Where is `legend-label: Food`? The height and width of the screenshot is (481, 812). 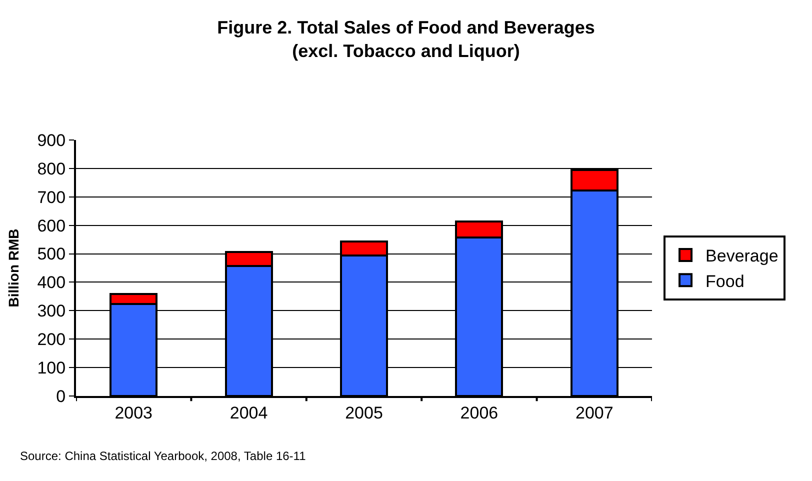 legend-label: Food is located at coordinates (725, 281).